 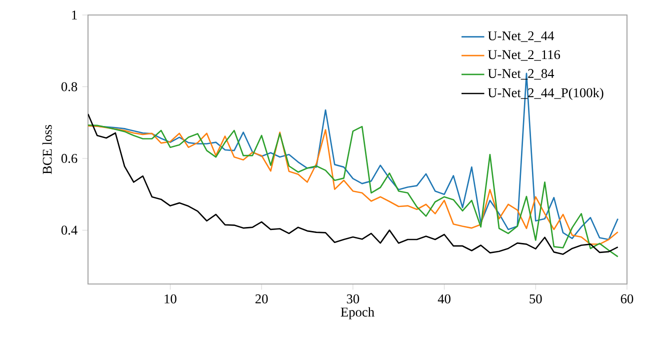 What do you see at coordinates (627, 299) in the screenshot?
I see `x-tick-label: 60` at bounding box center [627, 299].